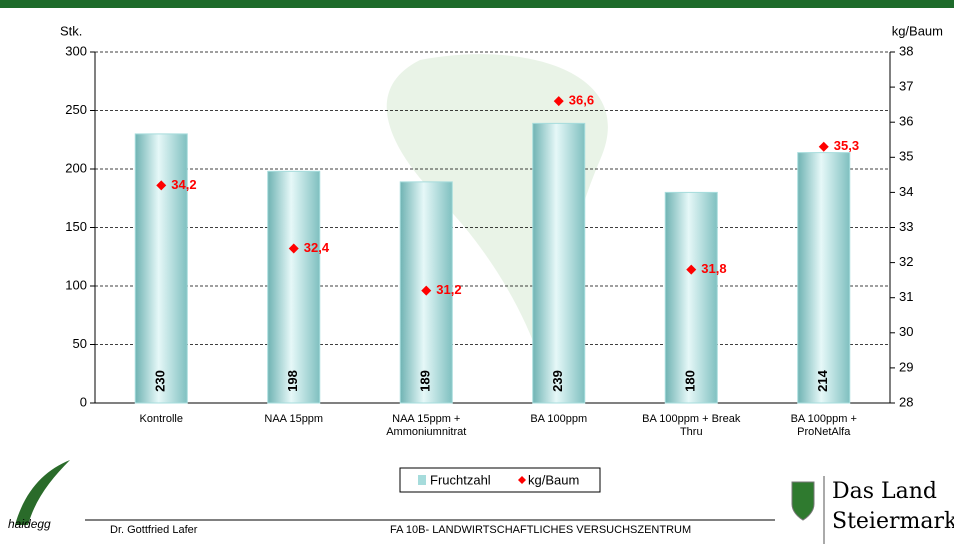  Describe the element at coordinates (83, 401) in the screenshot. I see `y-tick-label: 0` at that location.